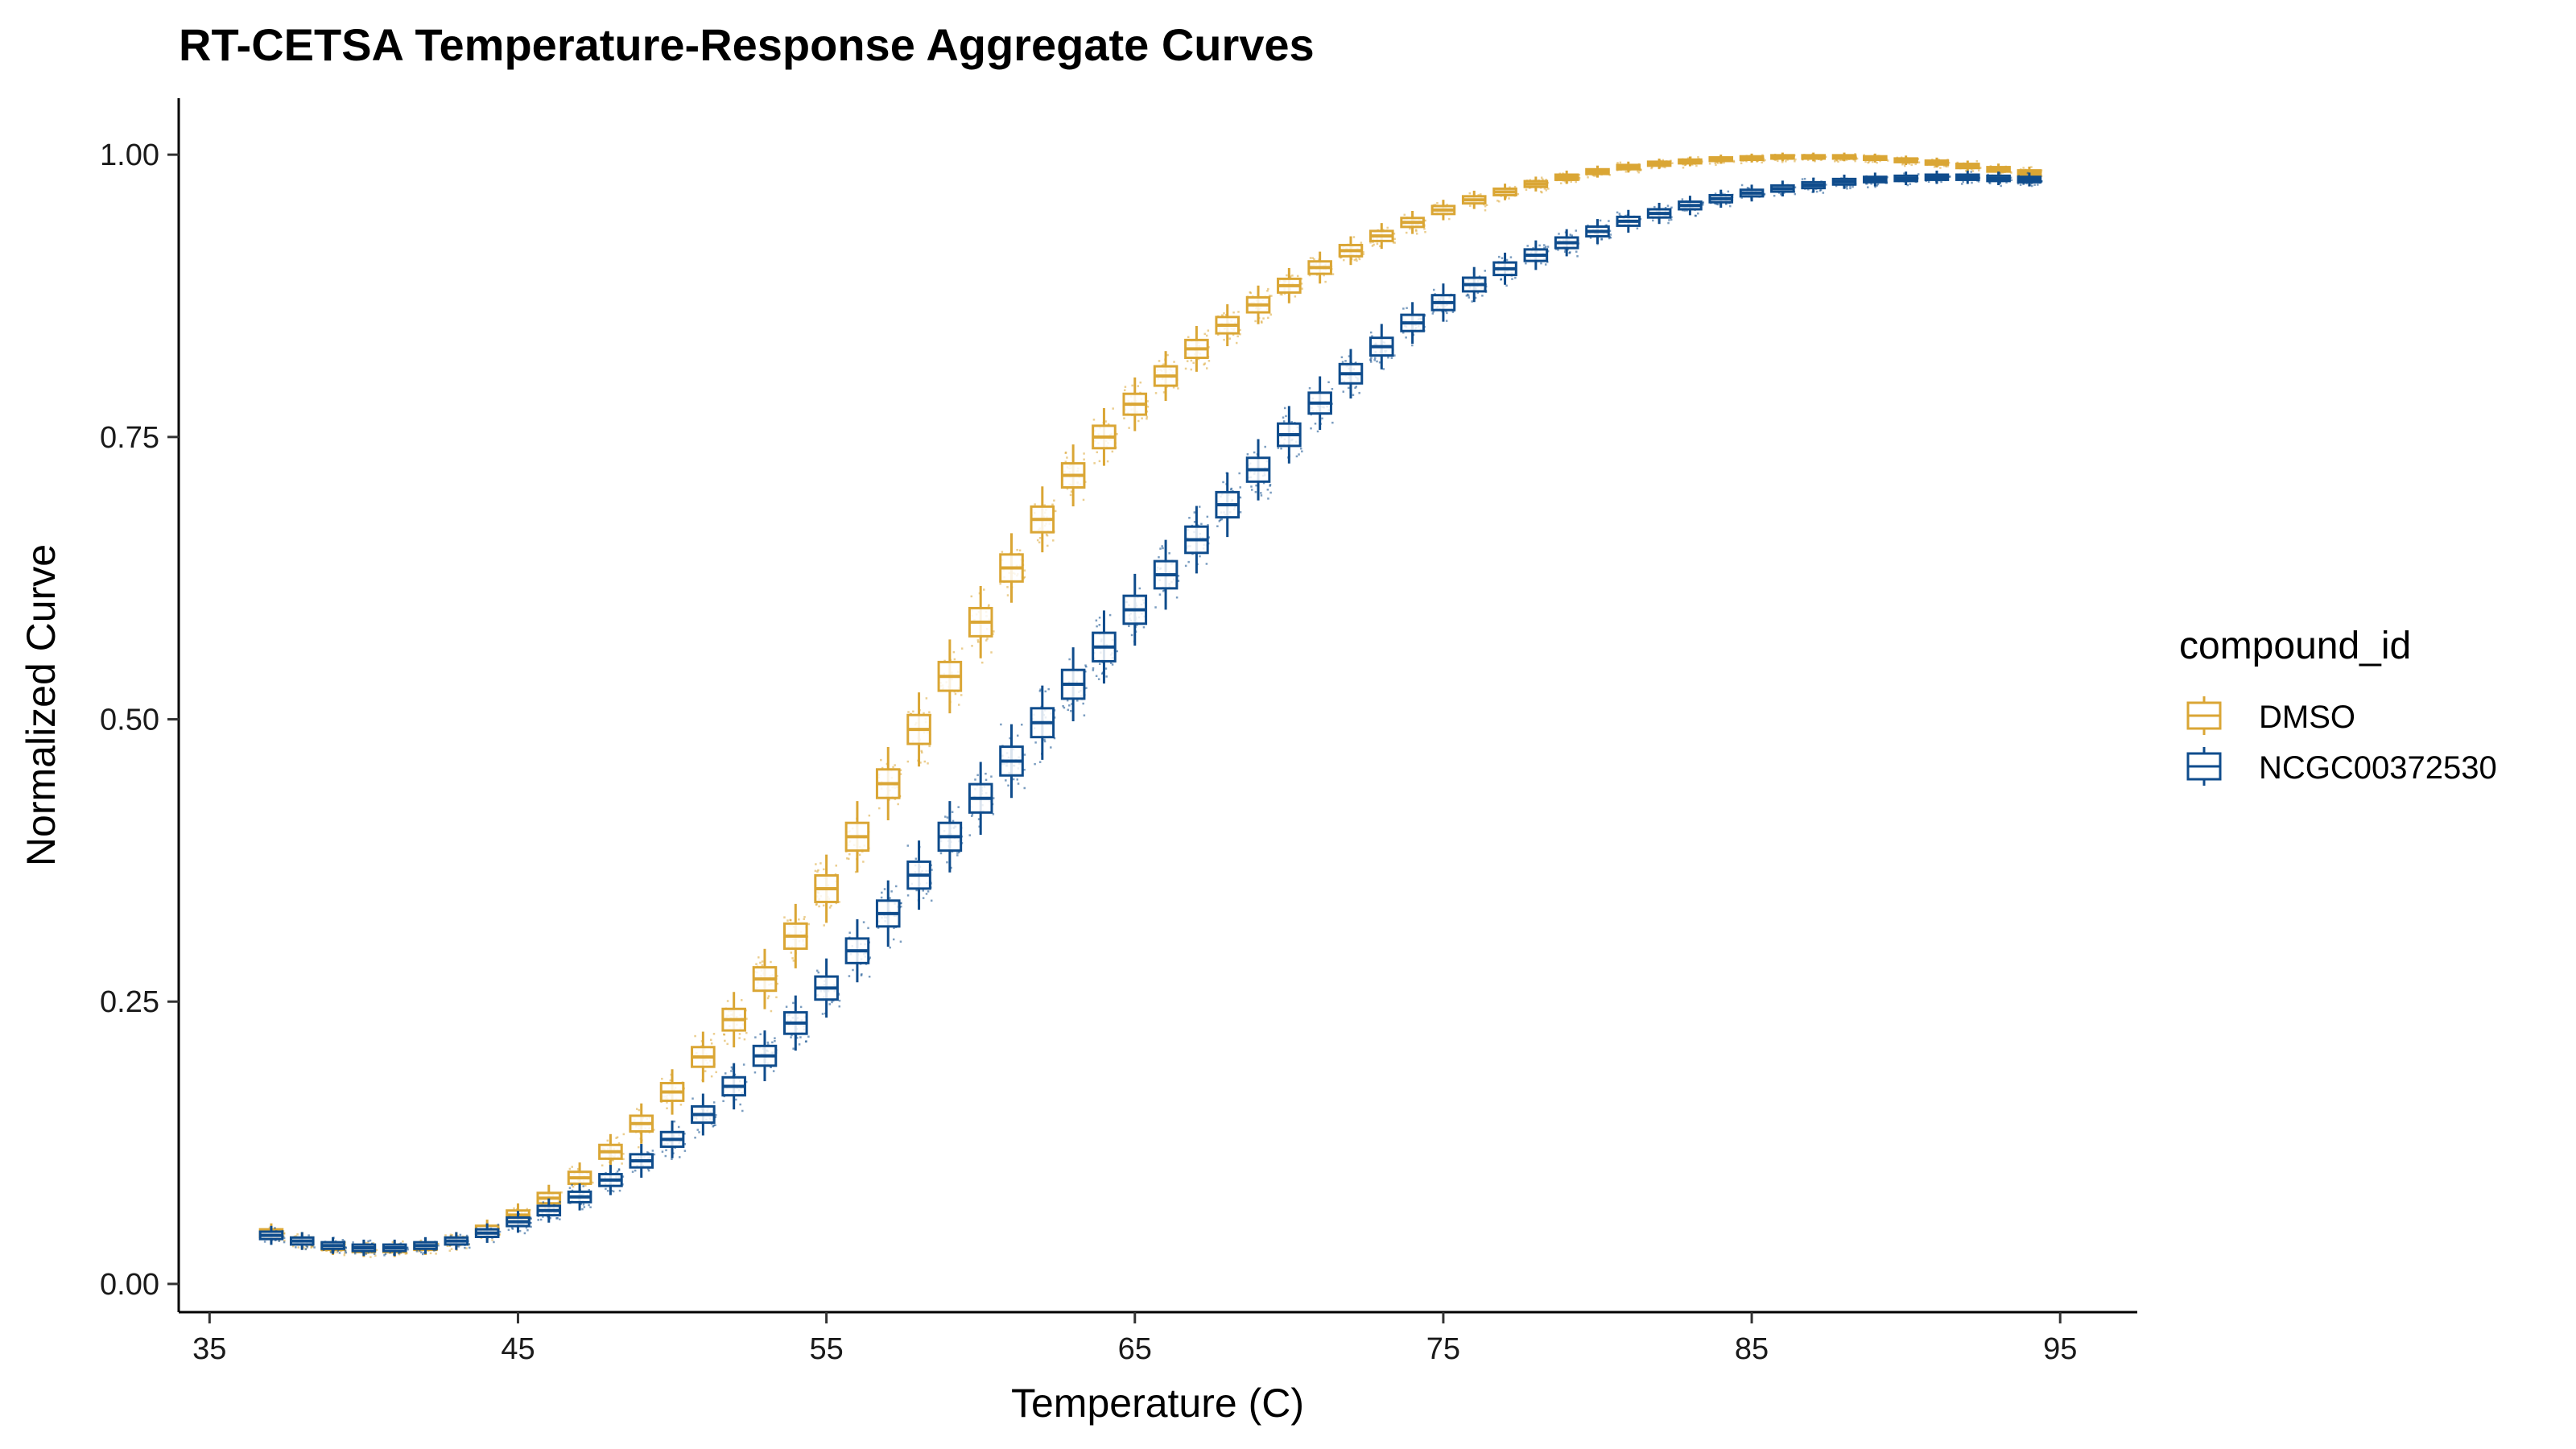 The height and width of the screenshot is (1449, 2576). I want to click on y-axis-ticks: 0.00 0.25 0.50 0.75 1.00, so click(139, 720).